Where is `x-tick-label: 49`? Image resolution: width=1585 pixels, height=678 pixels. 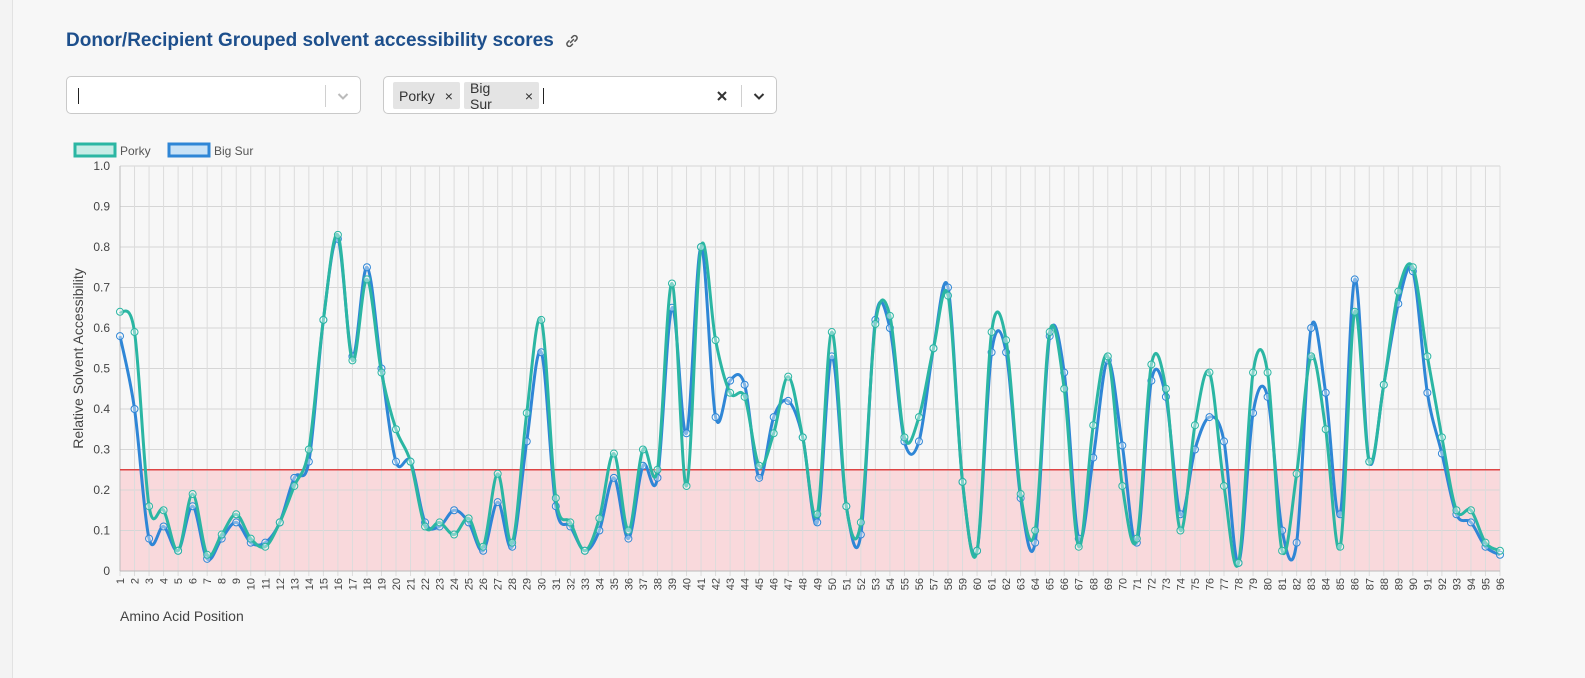
x-tick-label: 49 is located at coordinates (818, 584).